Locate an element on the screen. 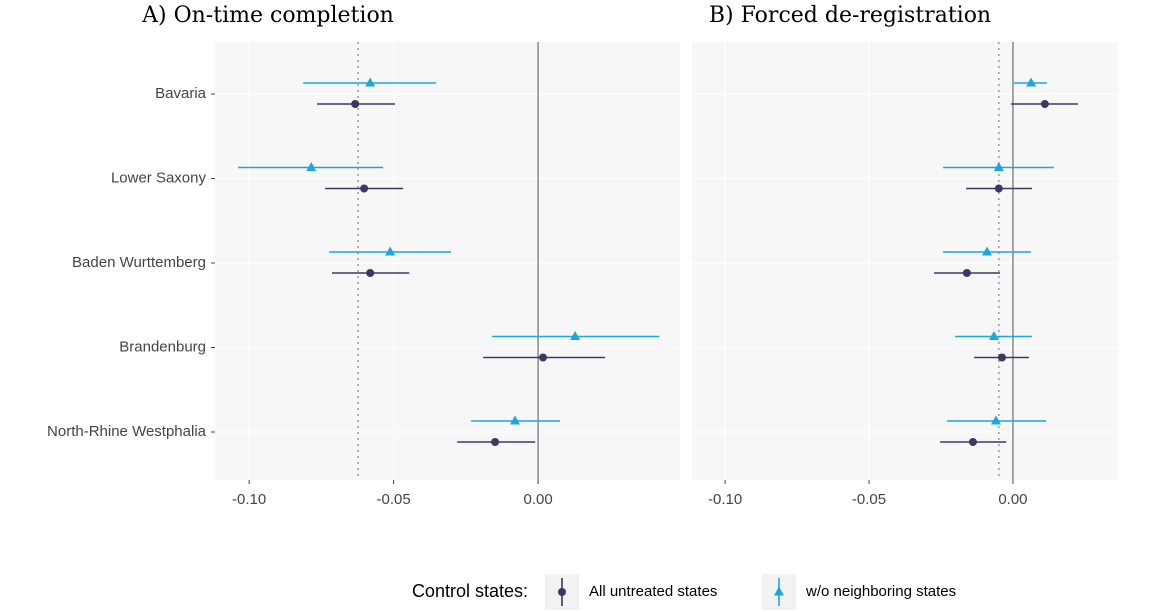 Image resolution: width=1158 pixels, height=612 pixels. panel-title: B) Forced de-registration is located at coordinates (850, 15).